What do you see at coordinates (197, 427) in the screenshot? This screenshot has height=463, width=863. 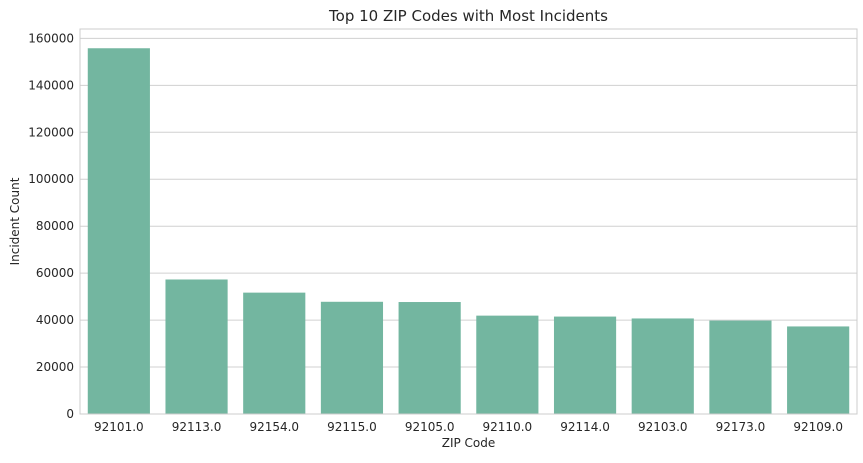 I see `x-tick-label: 92113.0` at bounding box center [197, 427].